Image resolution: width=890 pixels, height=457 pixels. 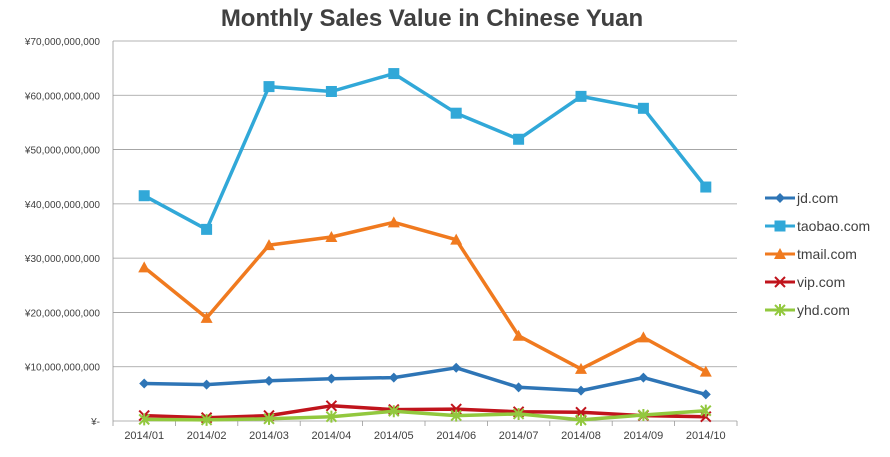 I want to click on legend-label: yhd.com, so click(x=823, y=310).